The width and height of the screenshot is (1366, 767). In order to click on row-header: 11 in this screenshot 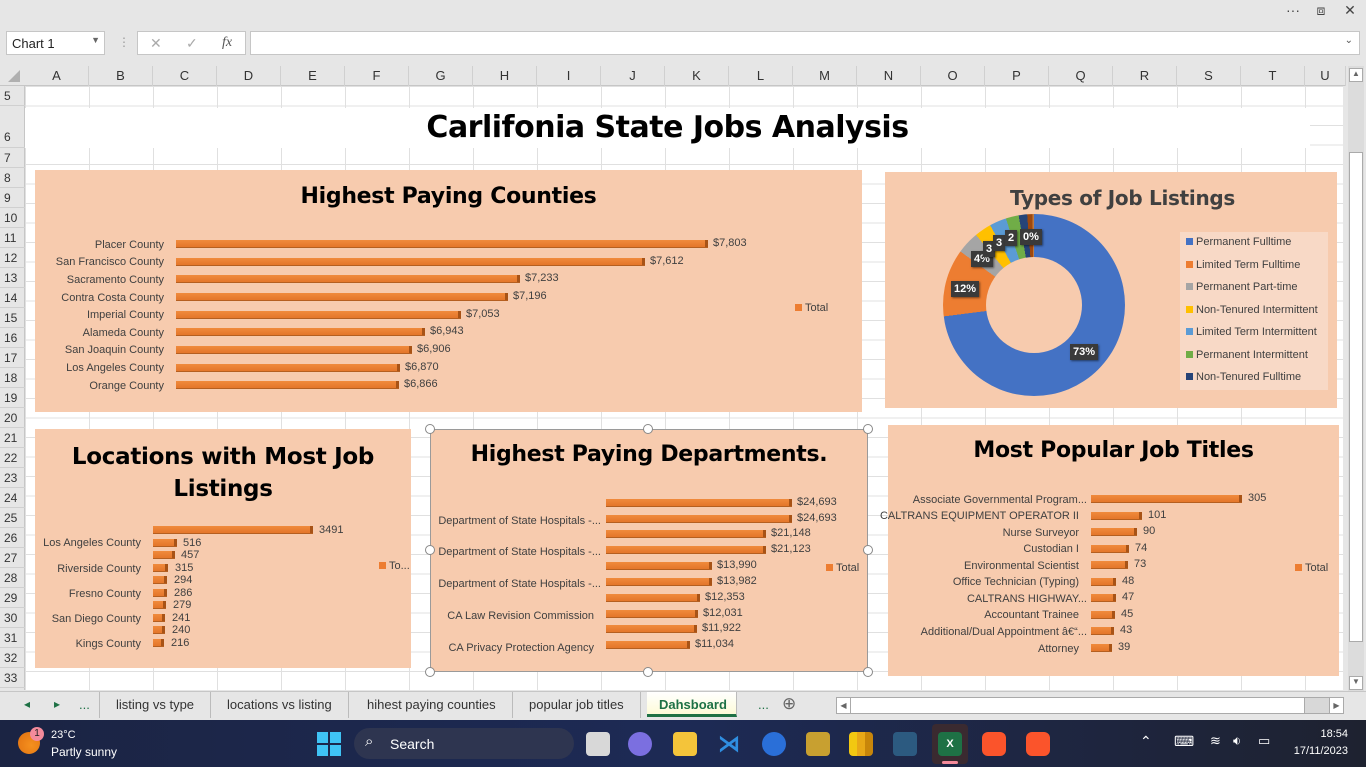, I will do `click(12, 238)`.